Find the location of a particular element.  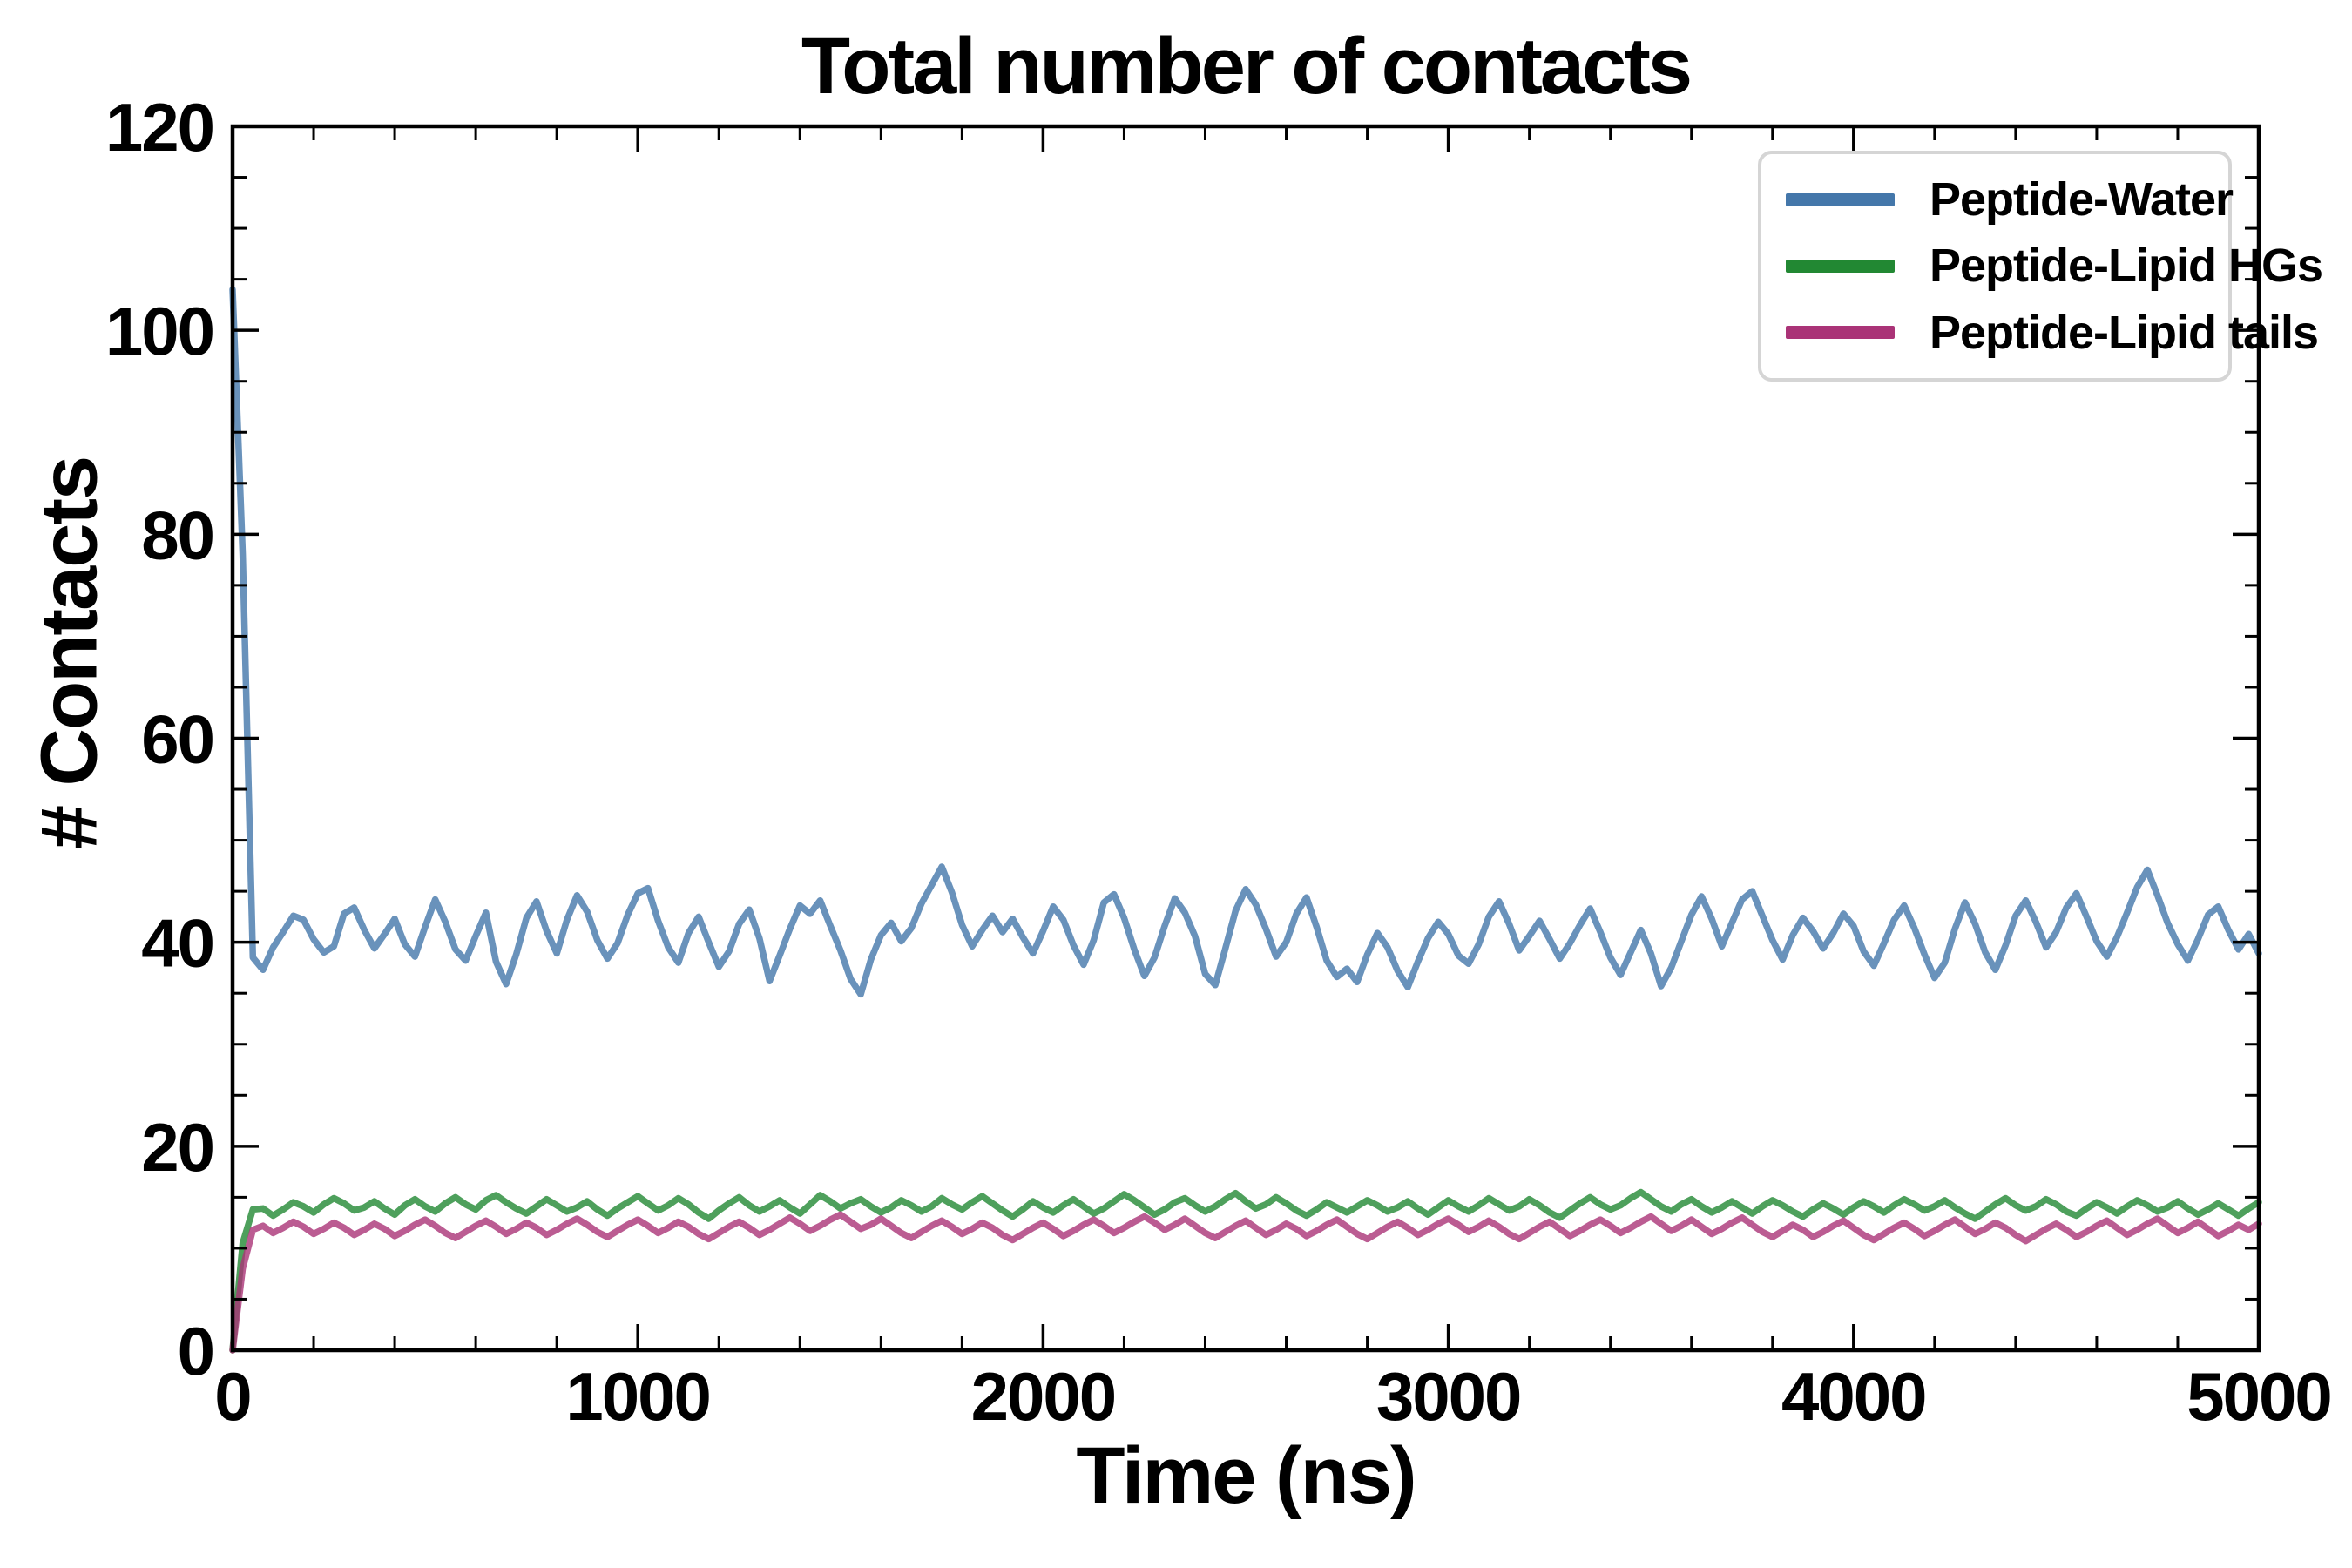

legend-swatch-peptide-lipid-tails is located at coordinates (1841, 333).